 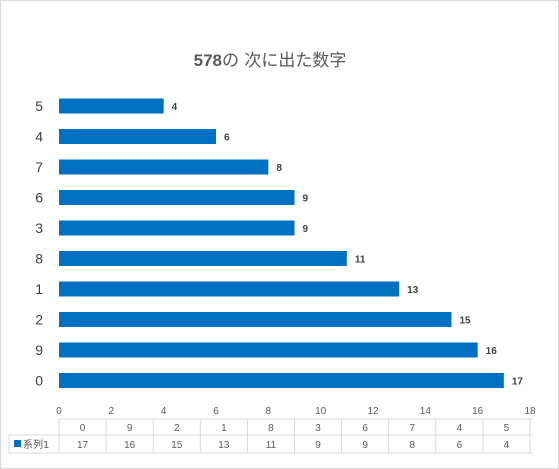 What do you see at coordinates (269, 411) in the screenshot?
I see `x-tick-label: 8` at bounding box center [269, 411].